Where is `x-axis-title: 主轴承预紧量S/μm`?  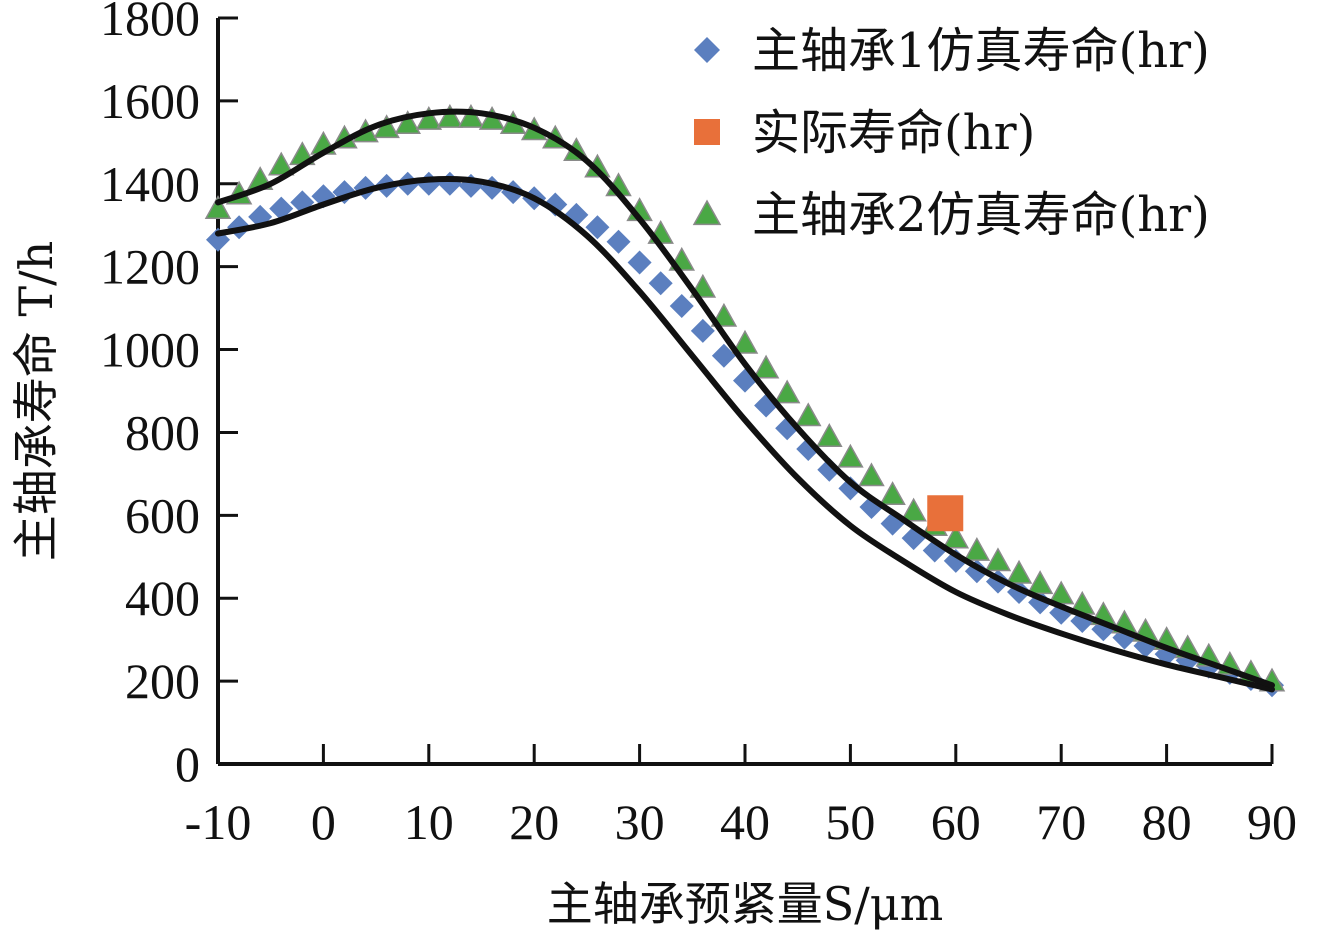 x-axis-title: 主轴承预紧量S/μm is located at coordinates (745, 904).